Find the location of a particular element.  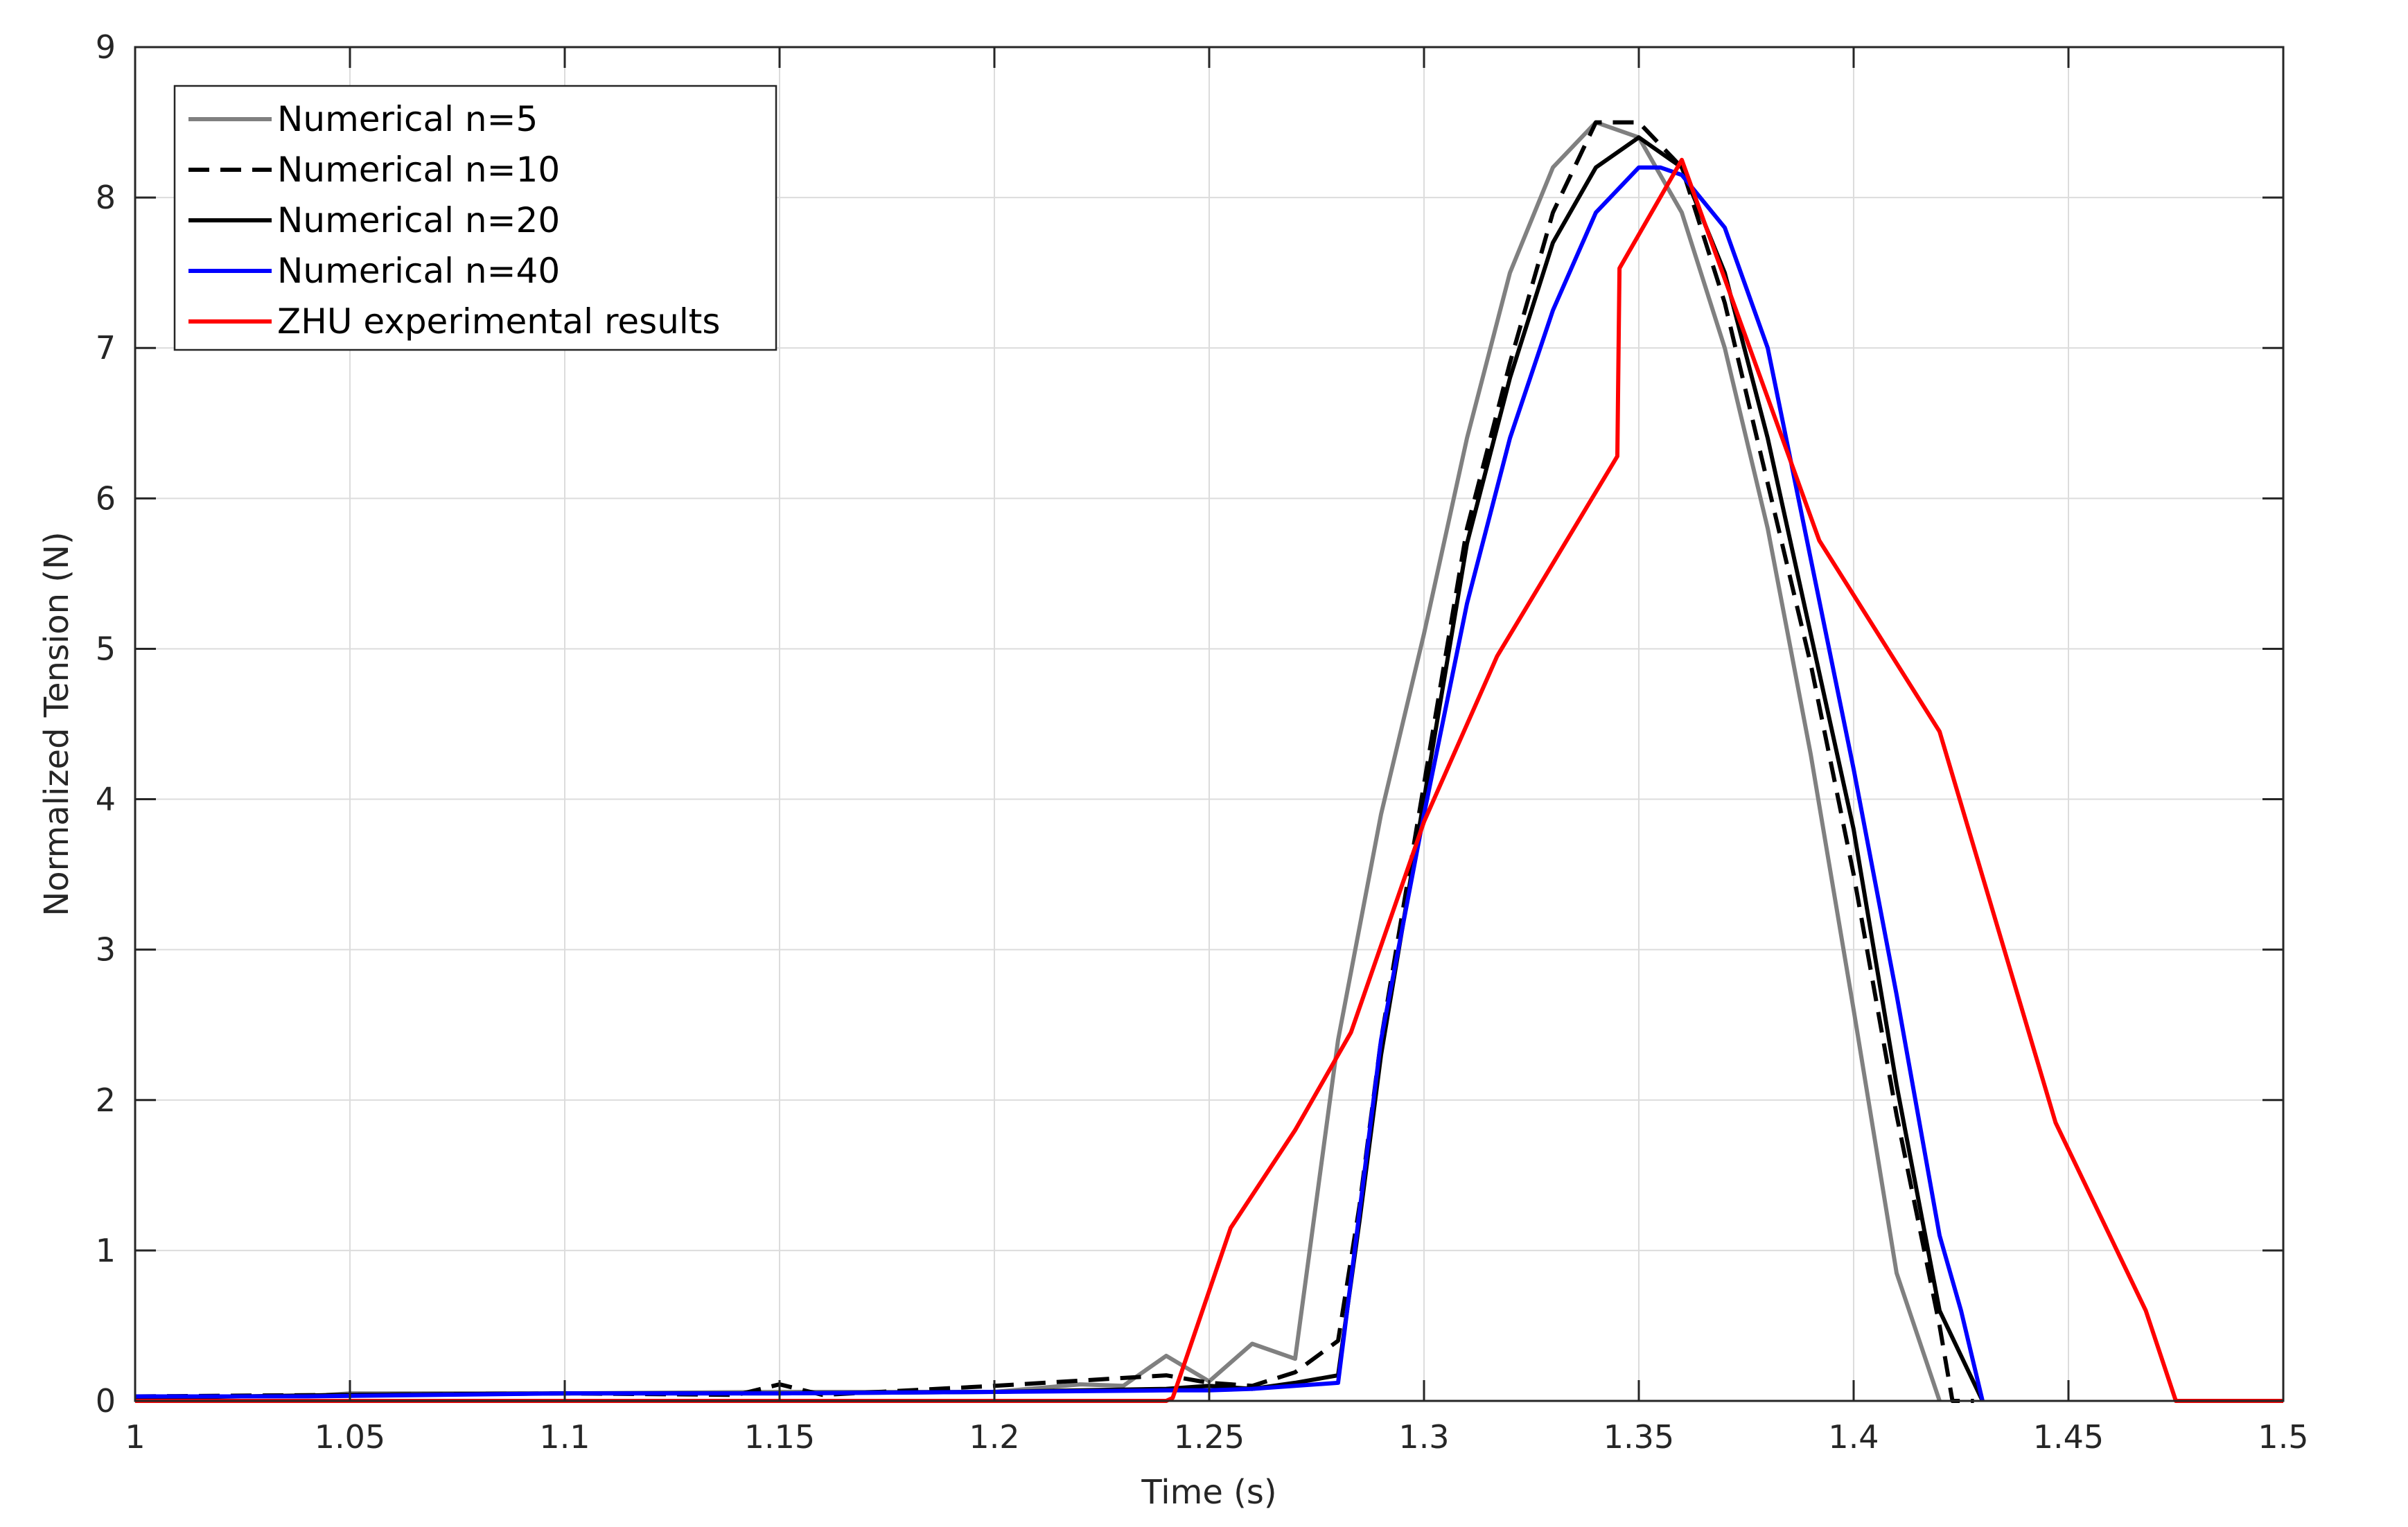

y-tick-label: 3 is located at coordinates (106, 950).